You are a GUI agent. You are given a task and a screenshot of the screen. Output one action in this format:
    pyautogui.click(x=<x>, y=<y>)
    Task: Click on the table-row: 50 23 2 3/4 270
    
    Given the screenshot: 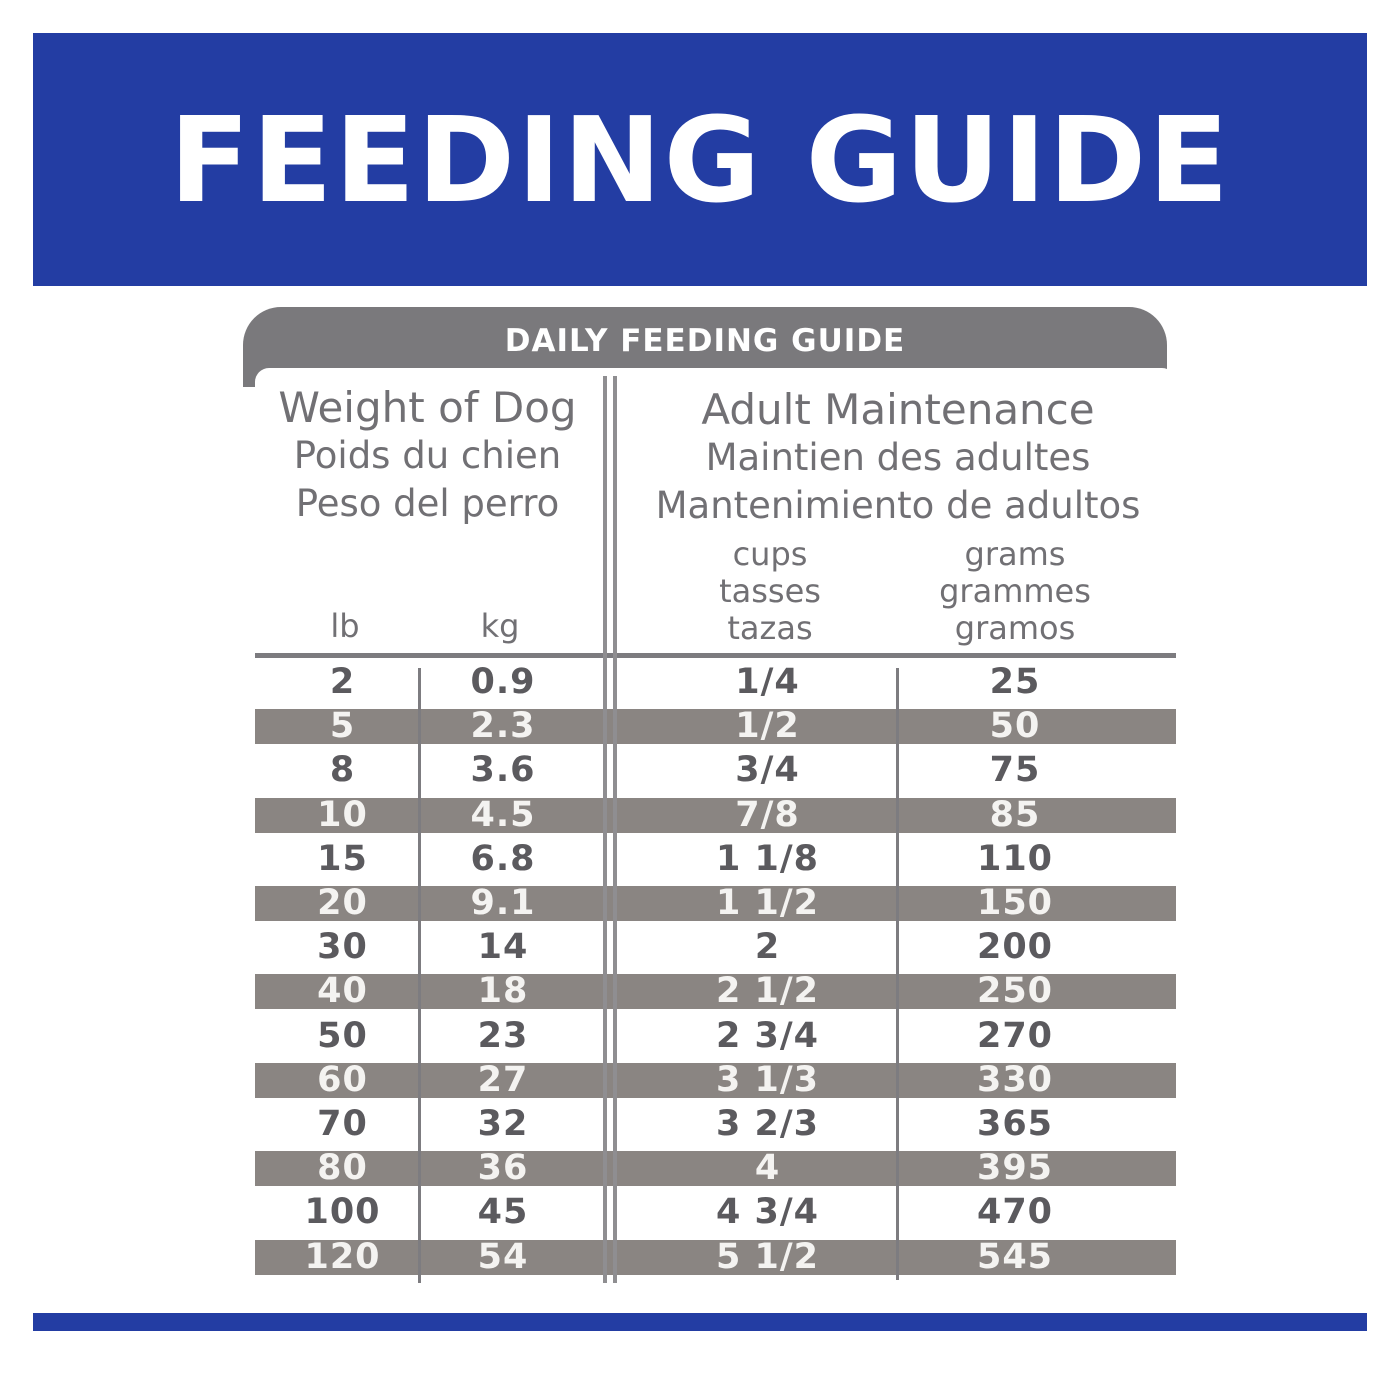 What is the action you would take?
    pyautogui.click(x=715, y=1036)
    